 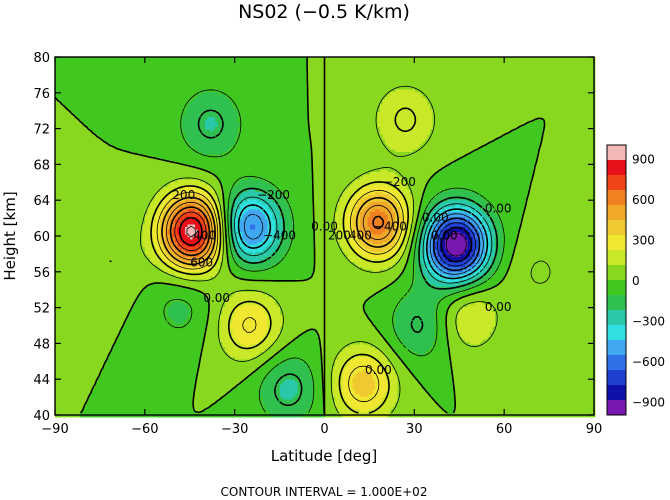 What do you see at coordinates (648, 403) in the screenshot?
I see `colorbar-tick-label: −900` at bounding box center [648, 403].